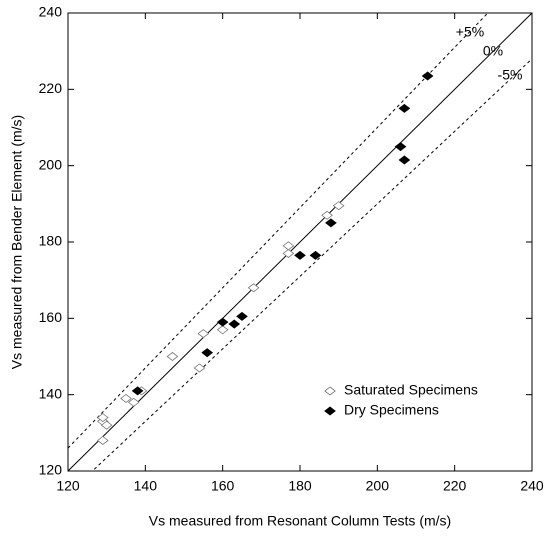 The width and height of the screenshot is (550, 536). I want to click on y-axis-label: Vs measured from Bender Element (m/s), so click(17, 242).